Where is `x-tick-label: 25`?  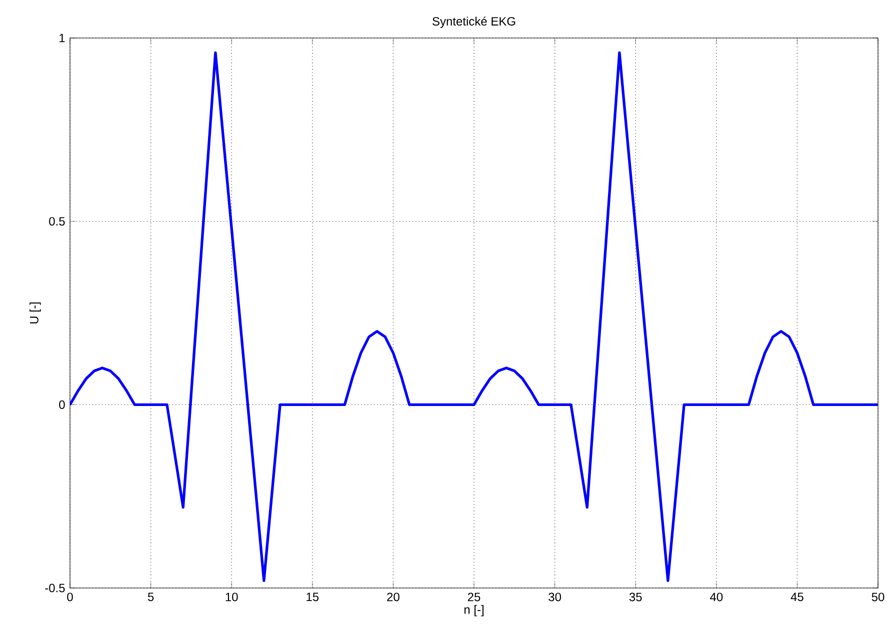
x-tick-label: 25 is located at coordinates (474, 597).